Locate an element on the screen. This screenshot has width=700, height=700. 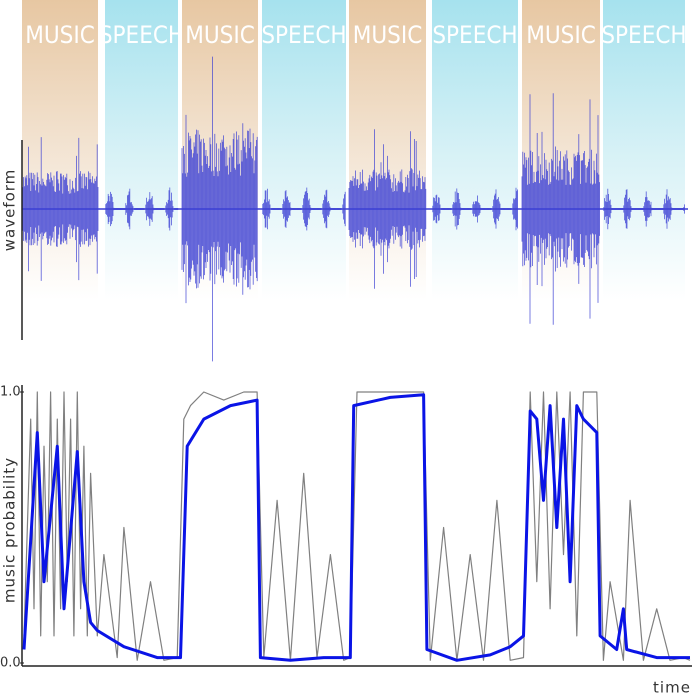
y-axis-label: music probability is located at coordinates (10, 530).